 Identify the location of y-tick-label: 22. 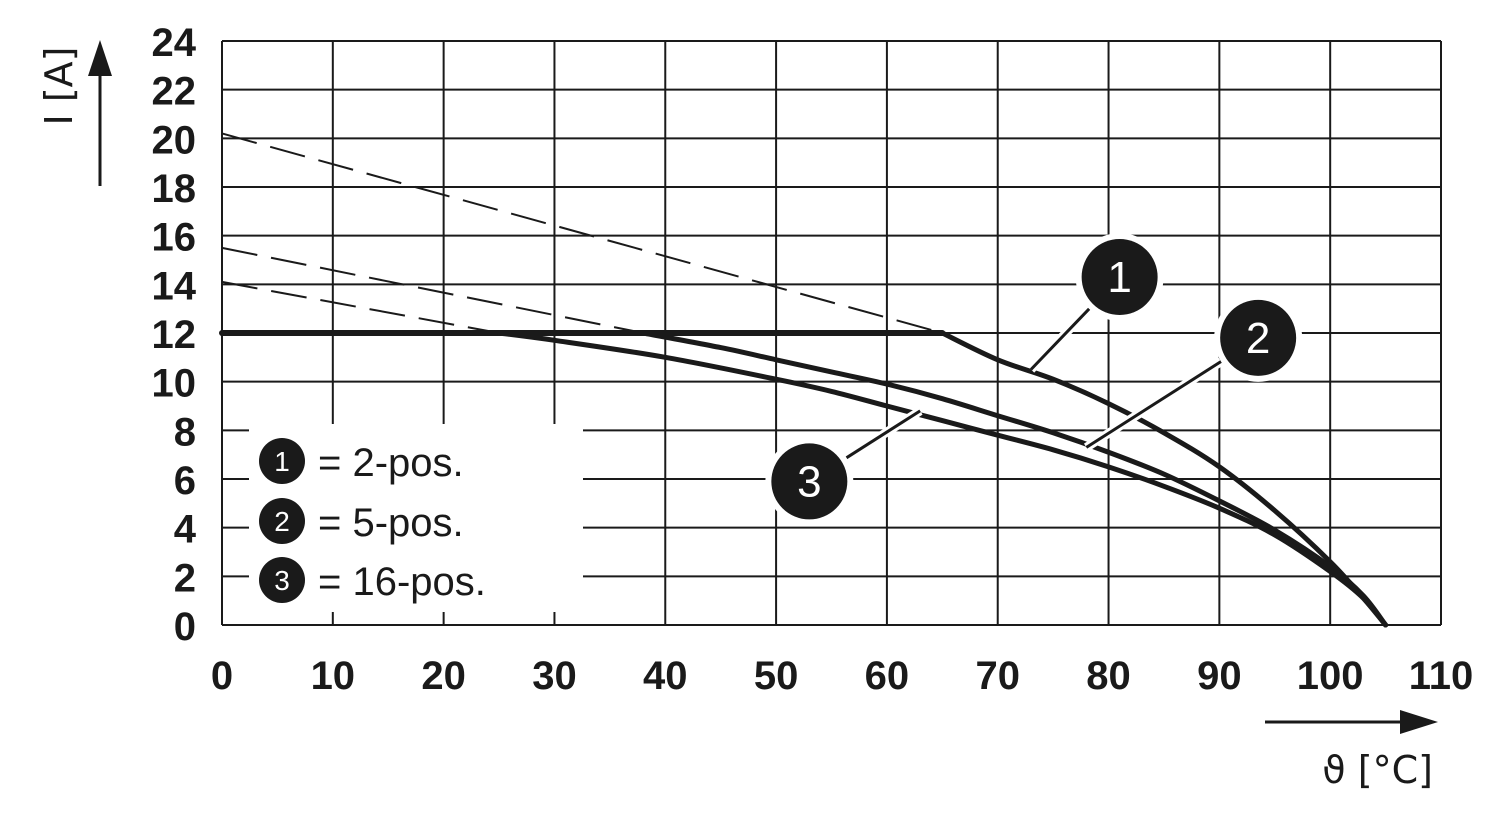
(174, 92).